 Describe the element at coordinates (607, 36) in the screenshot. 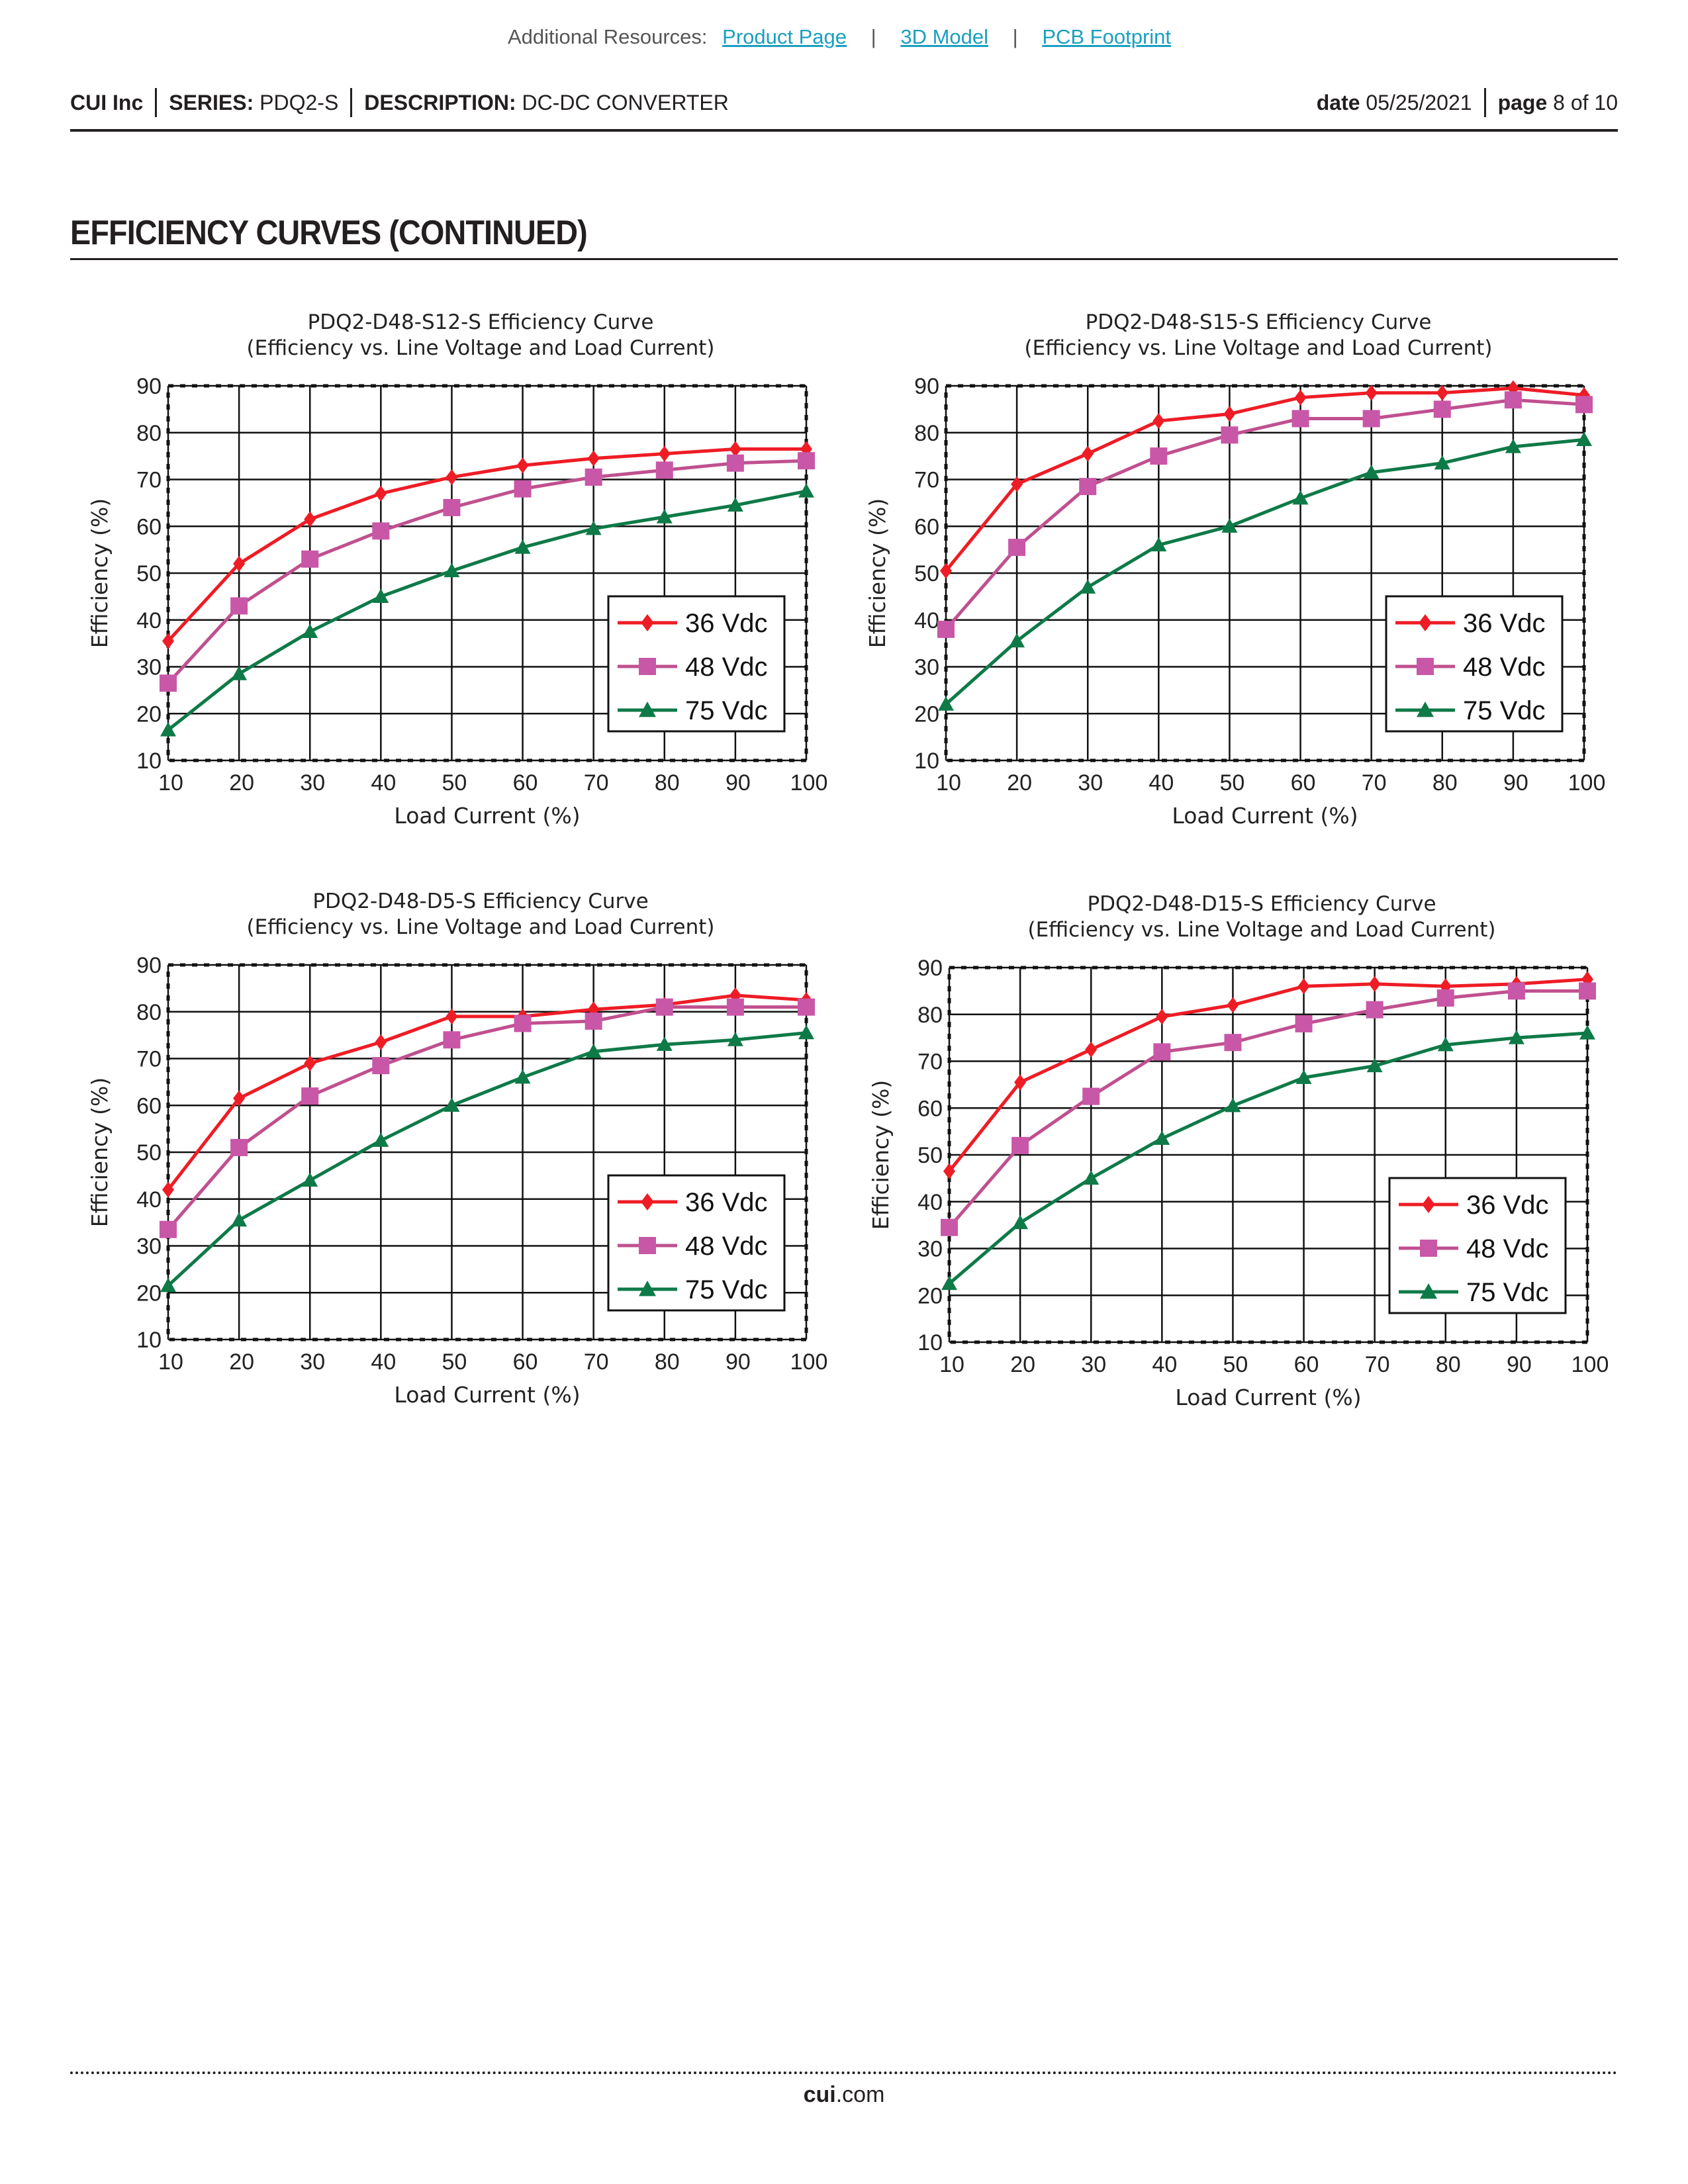

I see `resources-label: Additional Resources:` at that location.